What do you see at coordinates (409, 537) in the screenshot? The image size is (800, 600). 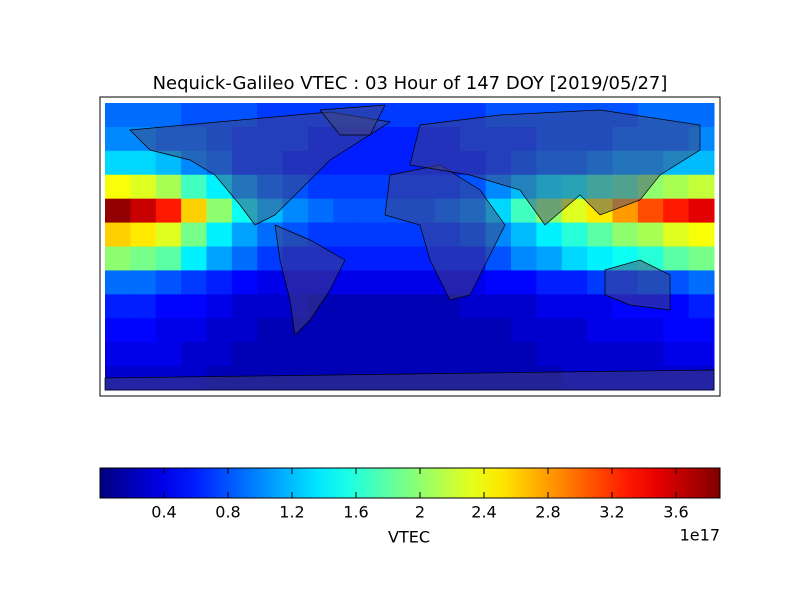 I see `colorbar-label: VTEC` at bounding box center [409, 537].